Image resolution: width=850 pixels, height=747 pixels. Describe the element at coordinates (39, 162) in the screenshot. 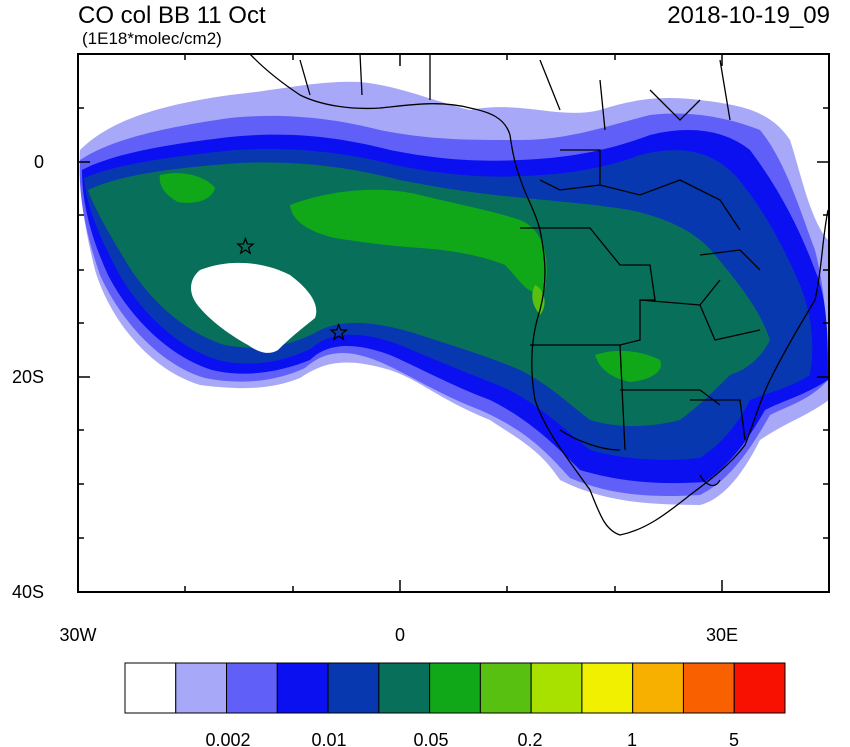

I see `y-tick-label: 0` at that location.